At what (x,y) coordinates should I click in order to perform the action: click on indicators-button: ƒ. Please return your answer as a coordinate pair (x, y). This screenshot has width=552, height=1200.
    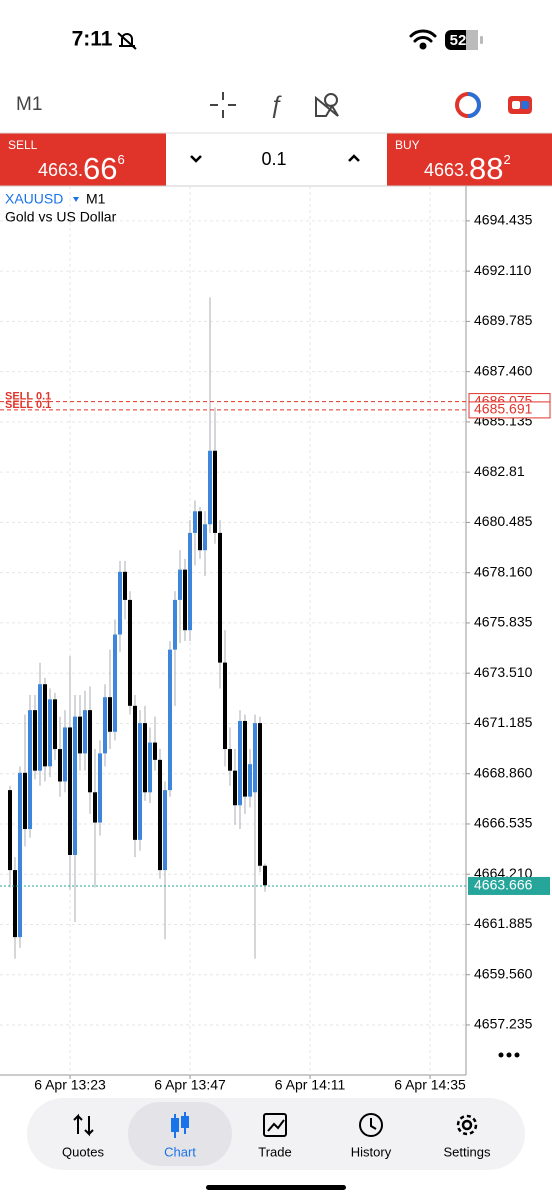
    Looking at the image, I should click on (275, 104).